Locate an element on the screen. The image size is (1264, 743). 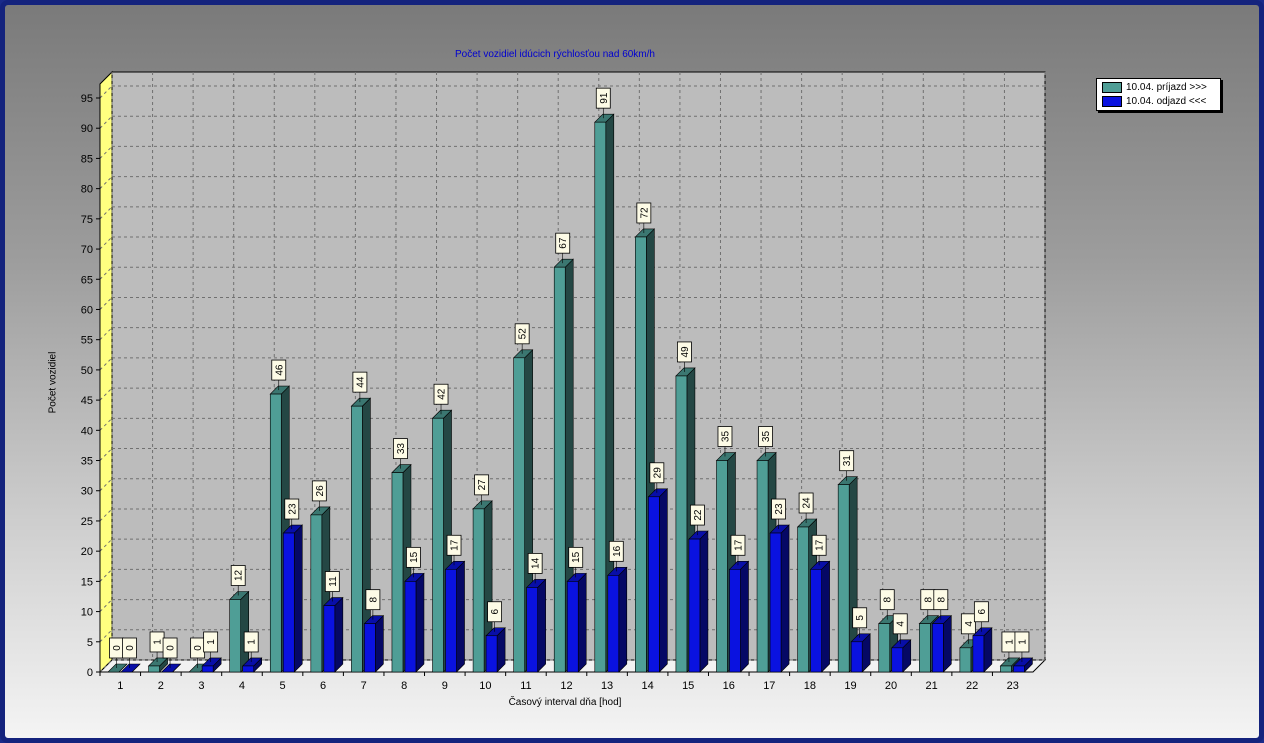
arrival-data-label: 46 is located at coordinates (279, 370).